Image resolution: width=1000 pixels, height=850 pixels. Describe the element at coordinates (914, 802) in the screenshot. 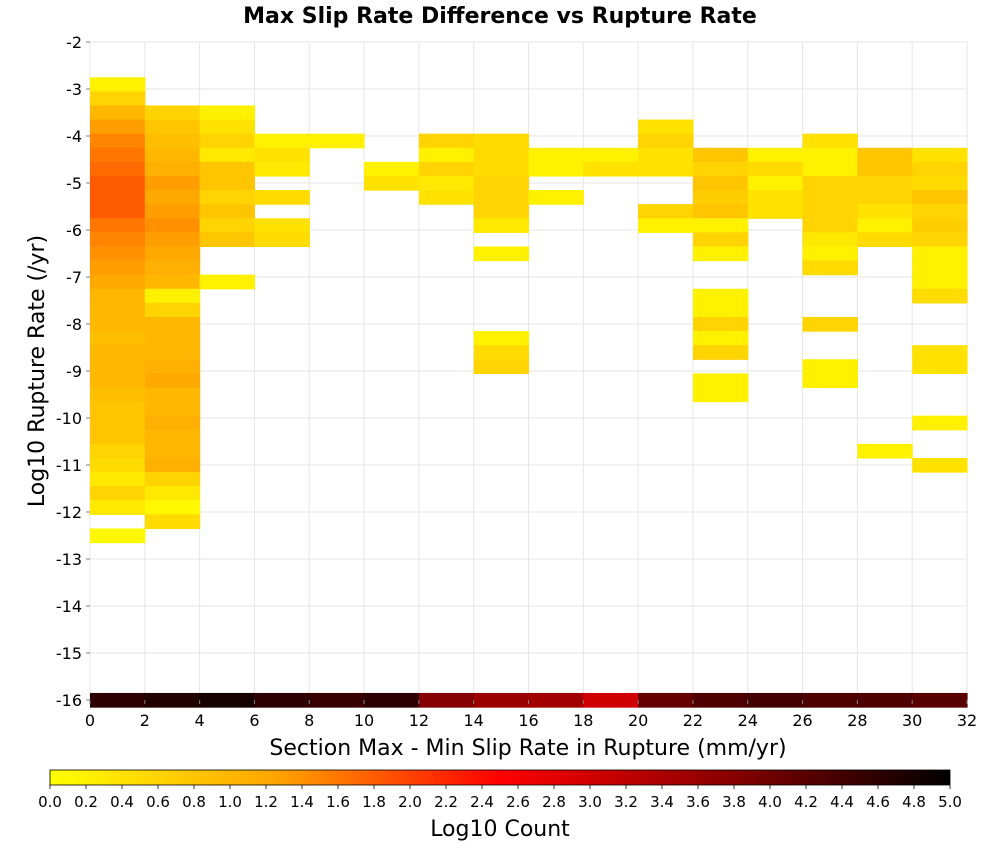

I see `colorbar-tick-label-24: 4.8` at that location.